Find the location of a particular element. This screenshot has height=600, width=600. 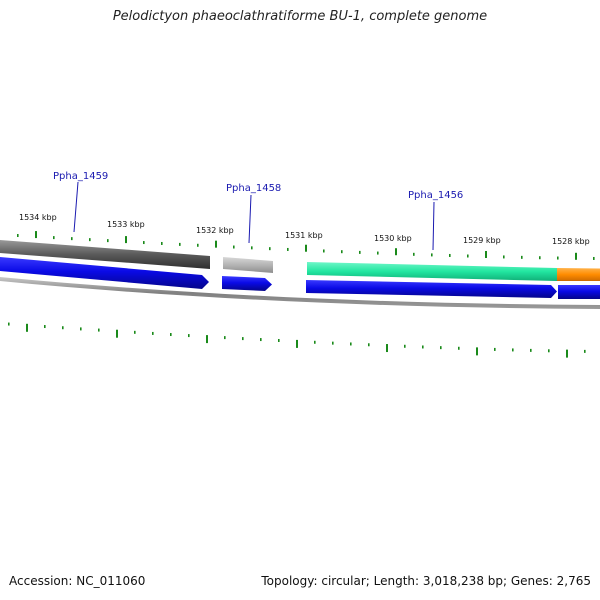

scale-ticks-upper is located at coordinates (306, 245).